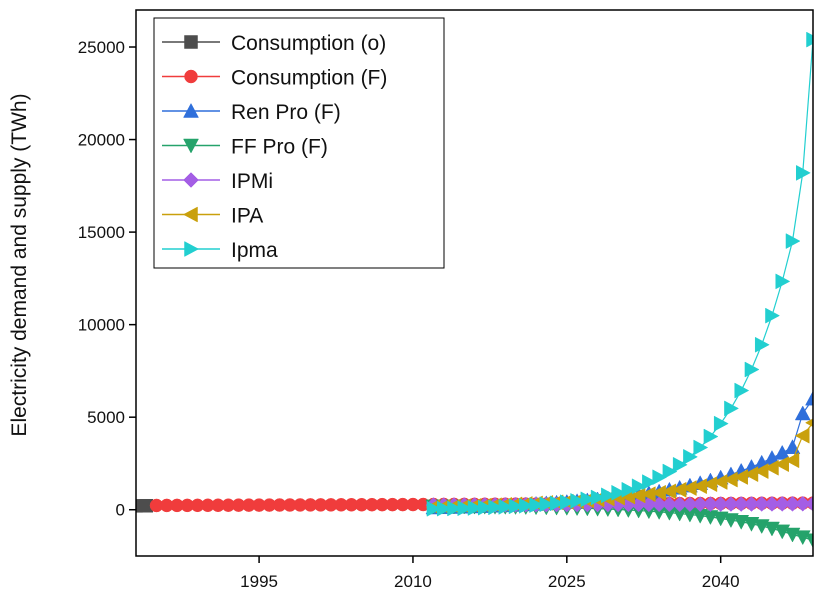 The width and height of the screenshot is (827, 593). I want to click on x-tick-label: 2010, so click(413, 581).